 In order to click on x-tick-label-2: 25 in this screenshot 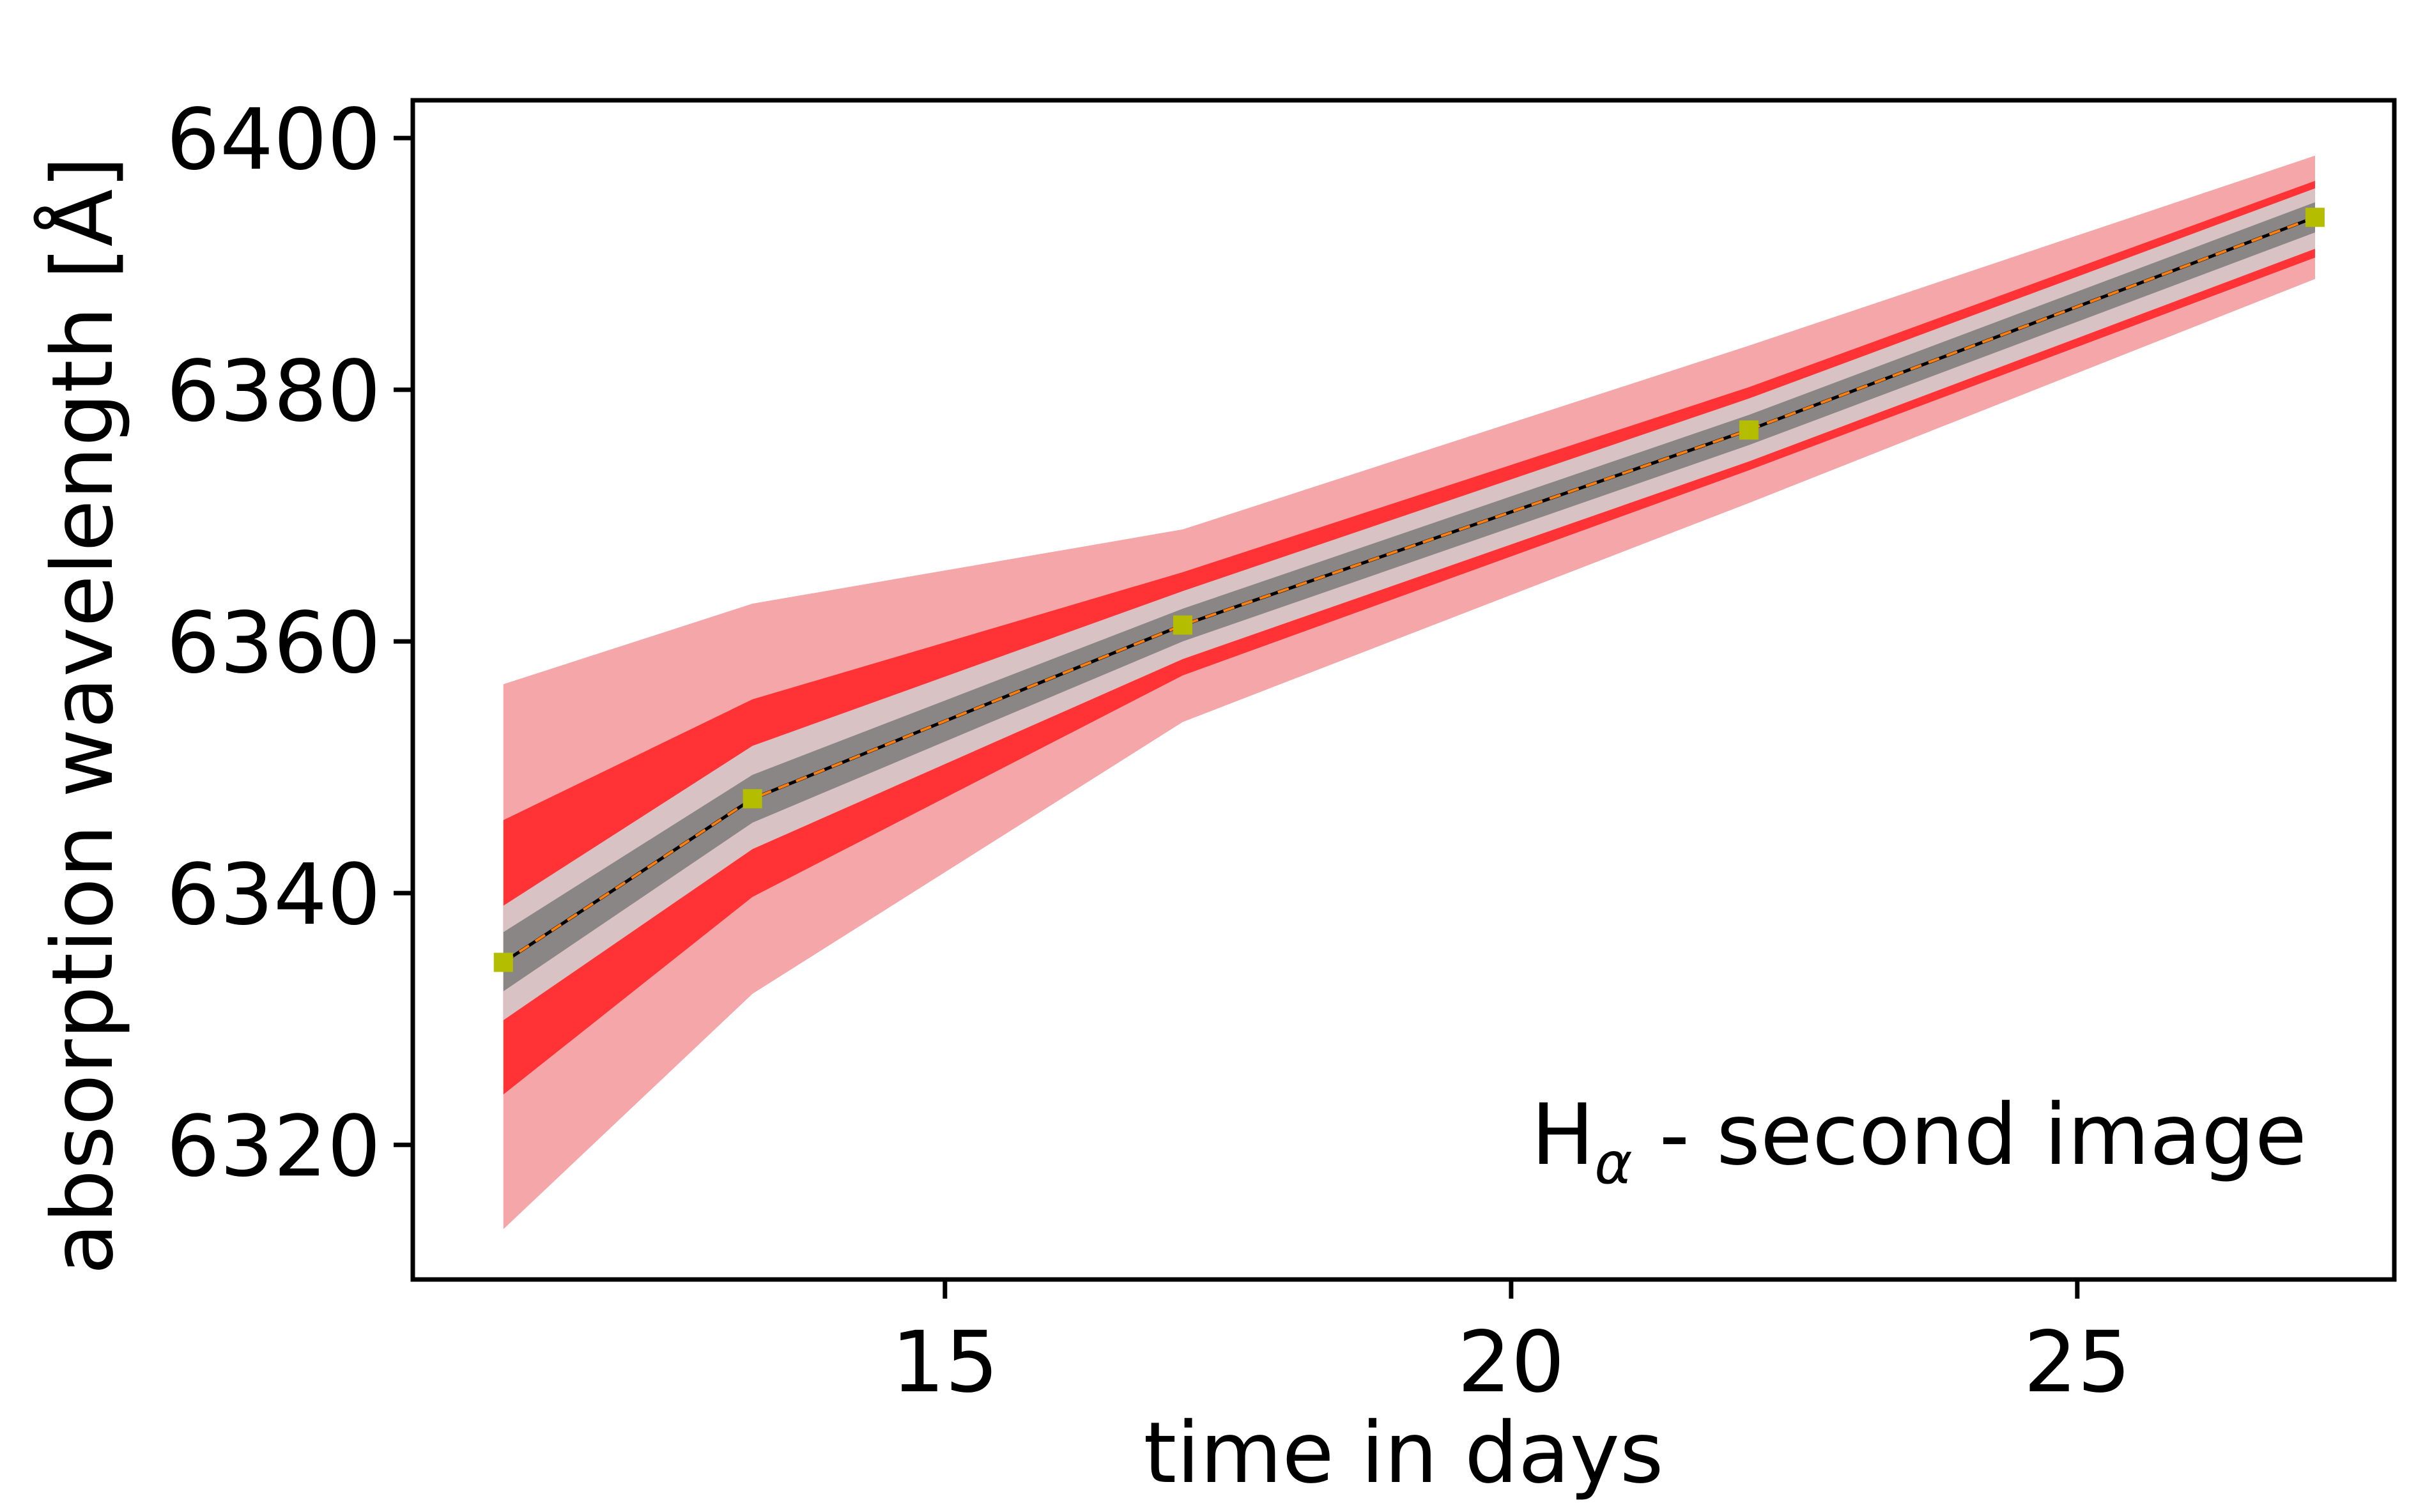, I will do `click(2077, 1362)`.